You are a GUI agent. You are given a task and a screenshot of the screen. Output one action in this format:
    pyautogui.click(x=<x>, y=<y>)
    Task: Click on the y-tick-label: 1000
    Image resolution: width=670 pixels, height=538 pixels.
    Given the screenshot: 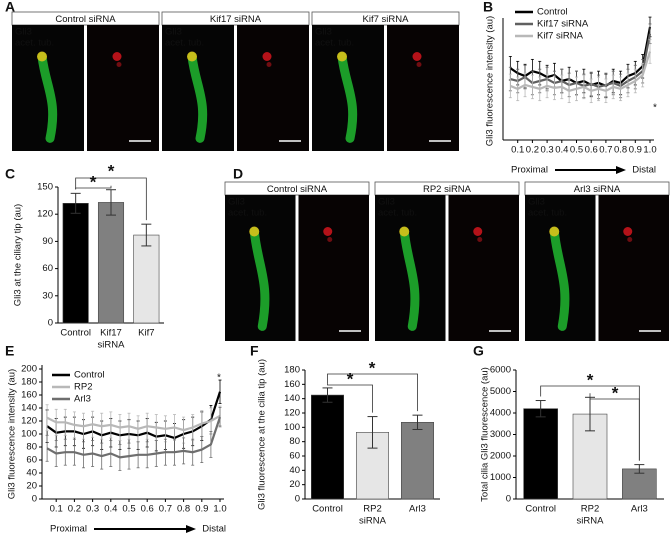 What is the action you would take?
    pyautogui.click(x=500, y=477)
    